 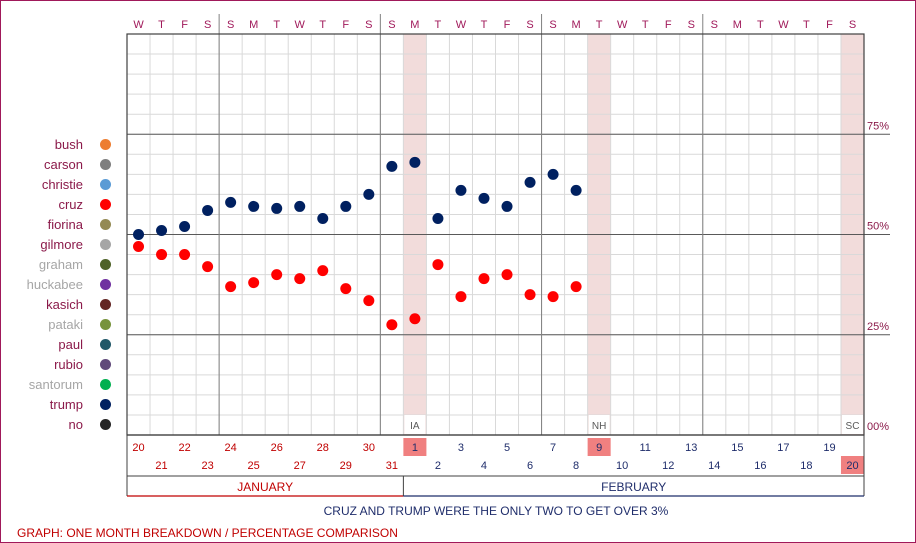 I want to click on date-label: 31, so click(x=392, y=466).